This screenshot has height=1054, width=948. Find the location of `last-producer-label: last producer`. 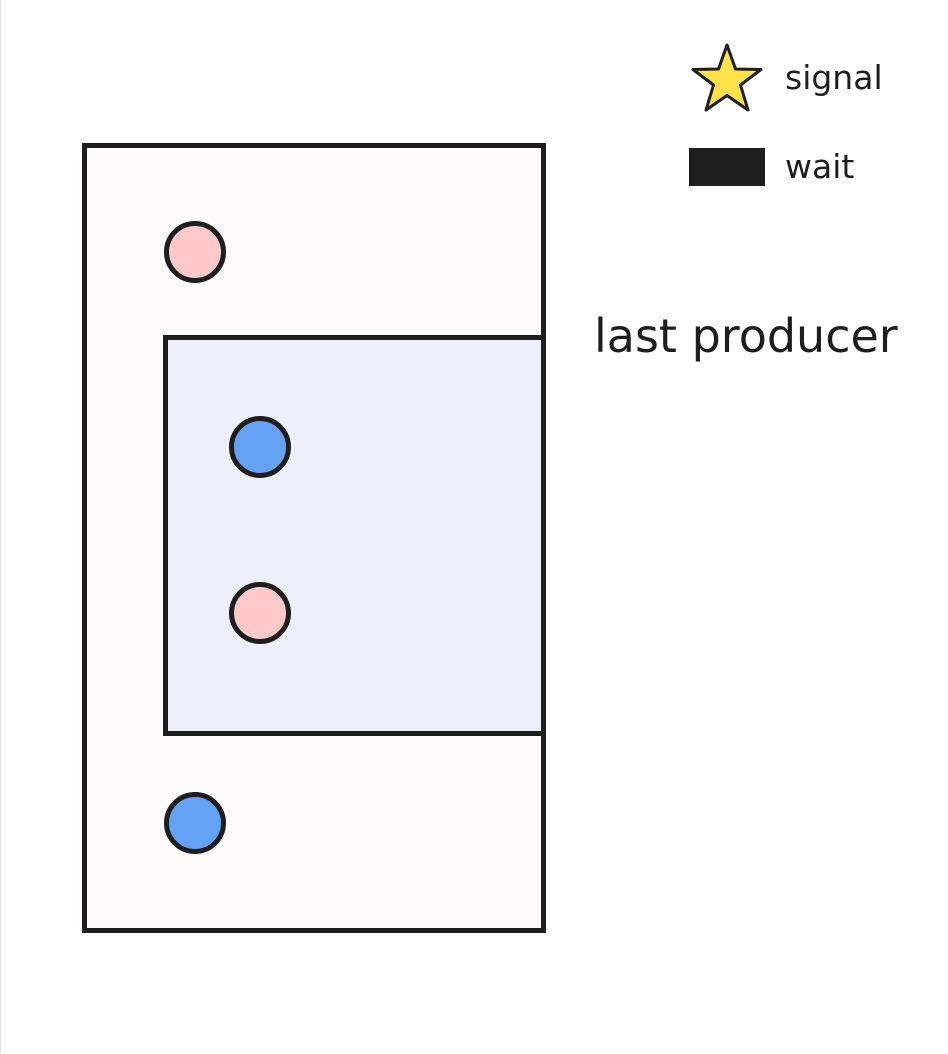

last-producer-label: last producer is located at coordinates (746, 336).